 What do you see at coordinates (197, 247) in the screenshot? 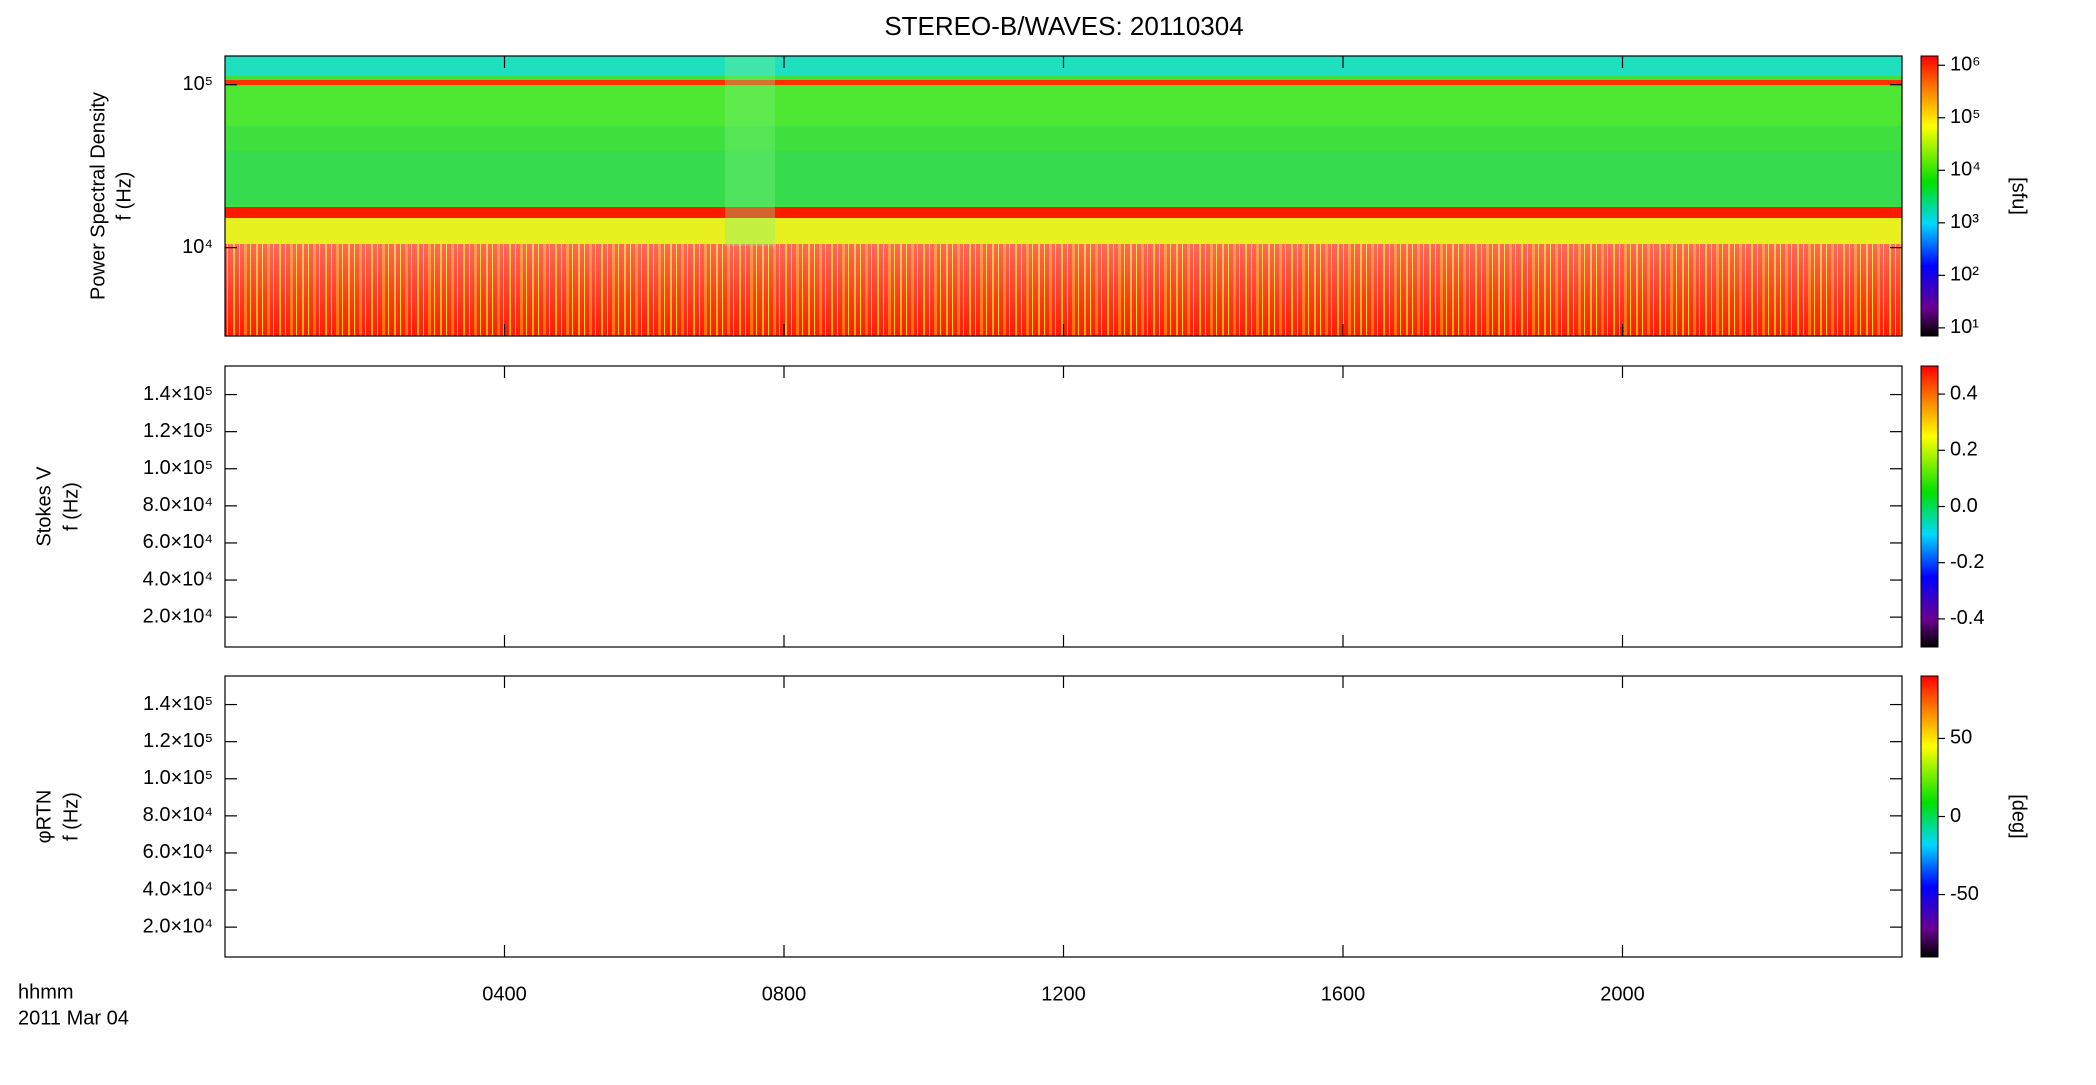
I see `y-tick-label: 10⁴` at bounding box center [197, 247].